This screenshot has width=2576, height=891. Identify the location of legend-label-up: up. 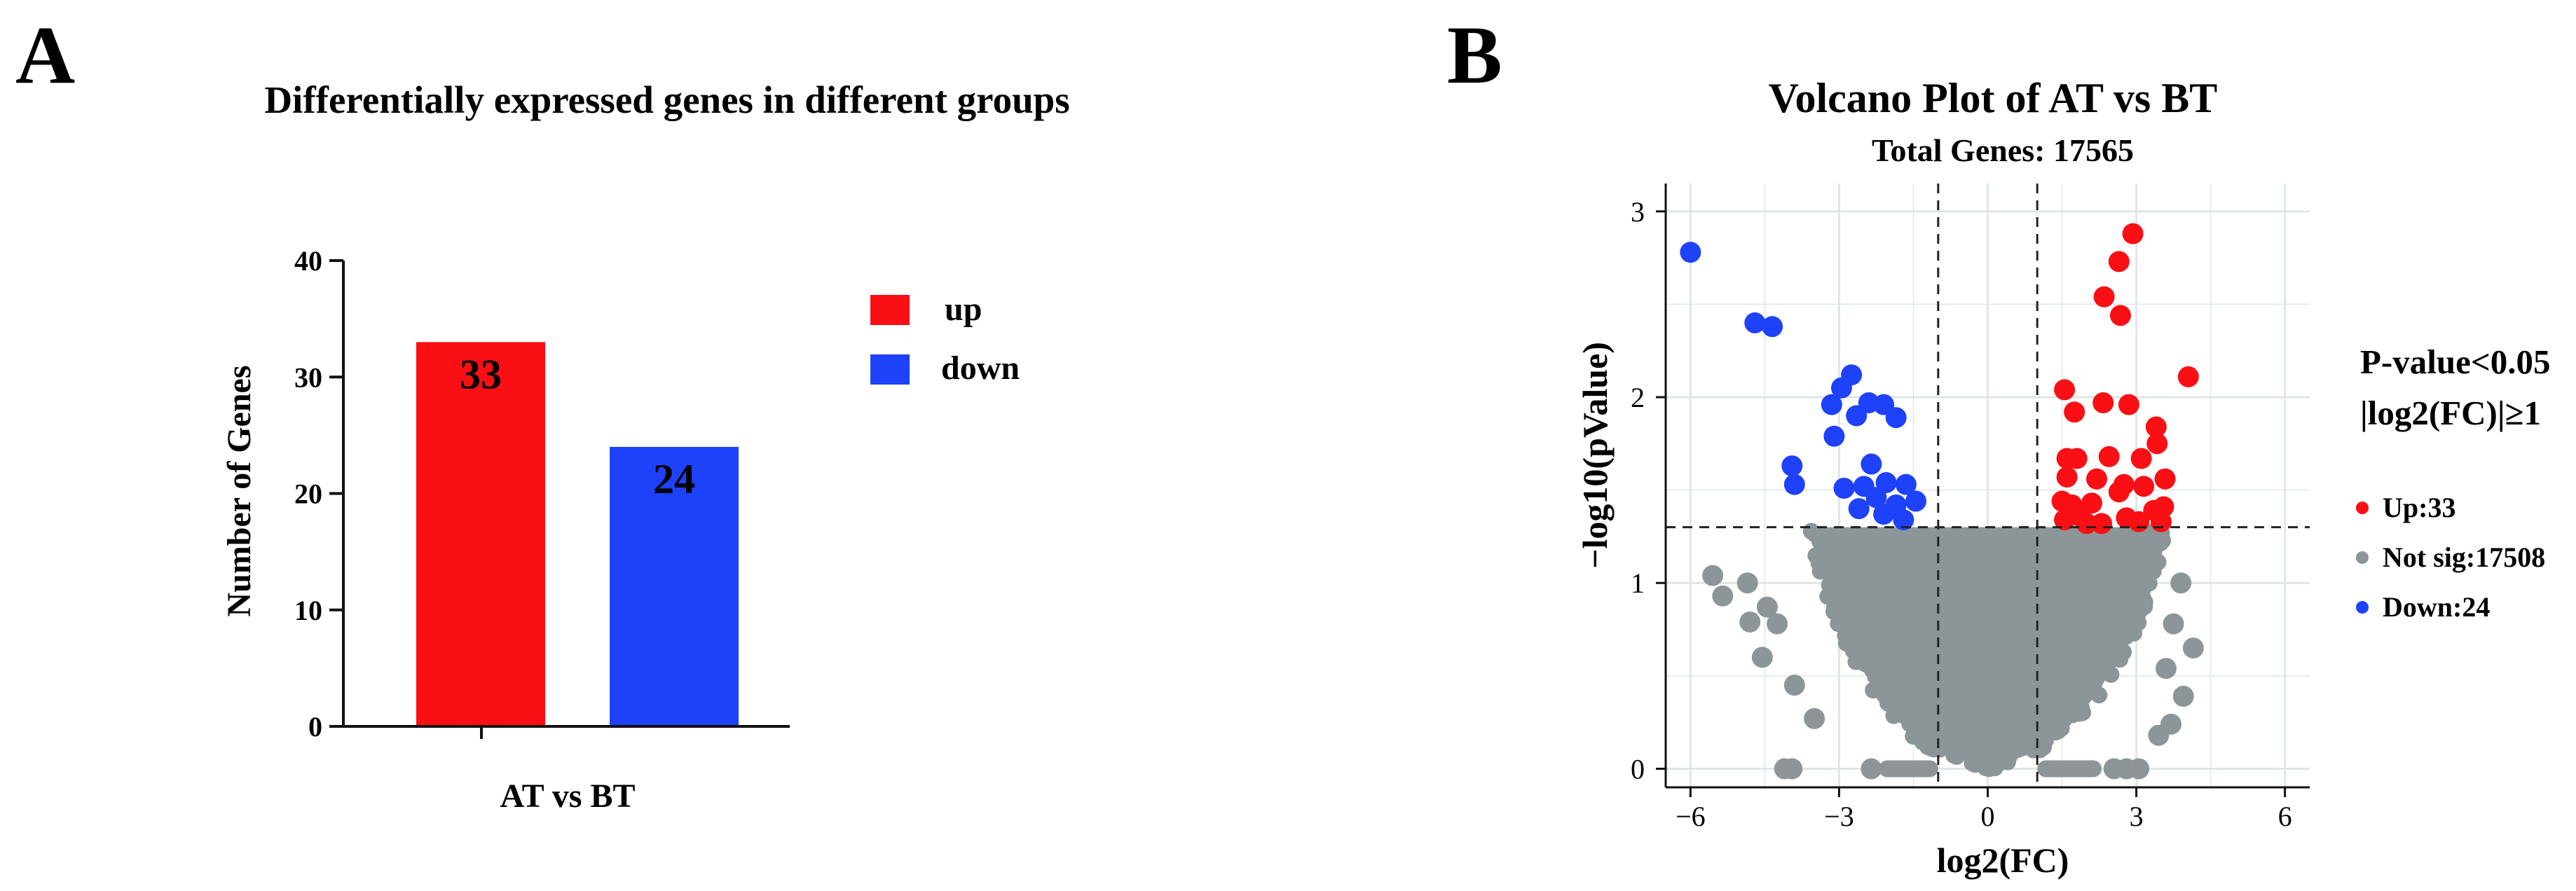
(964, 309).